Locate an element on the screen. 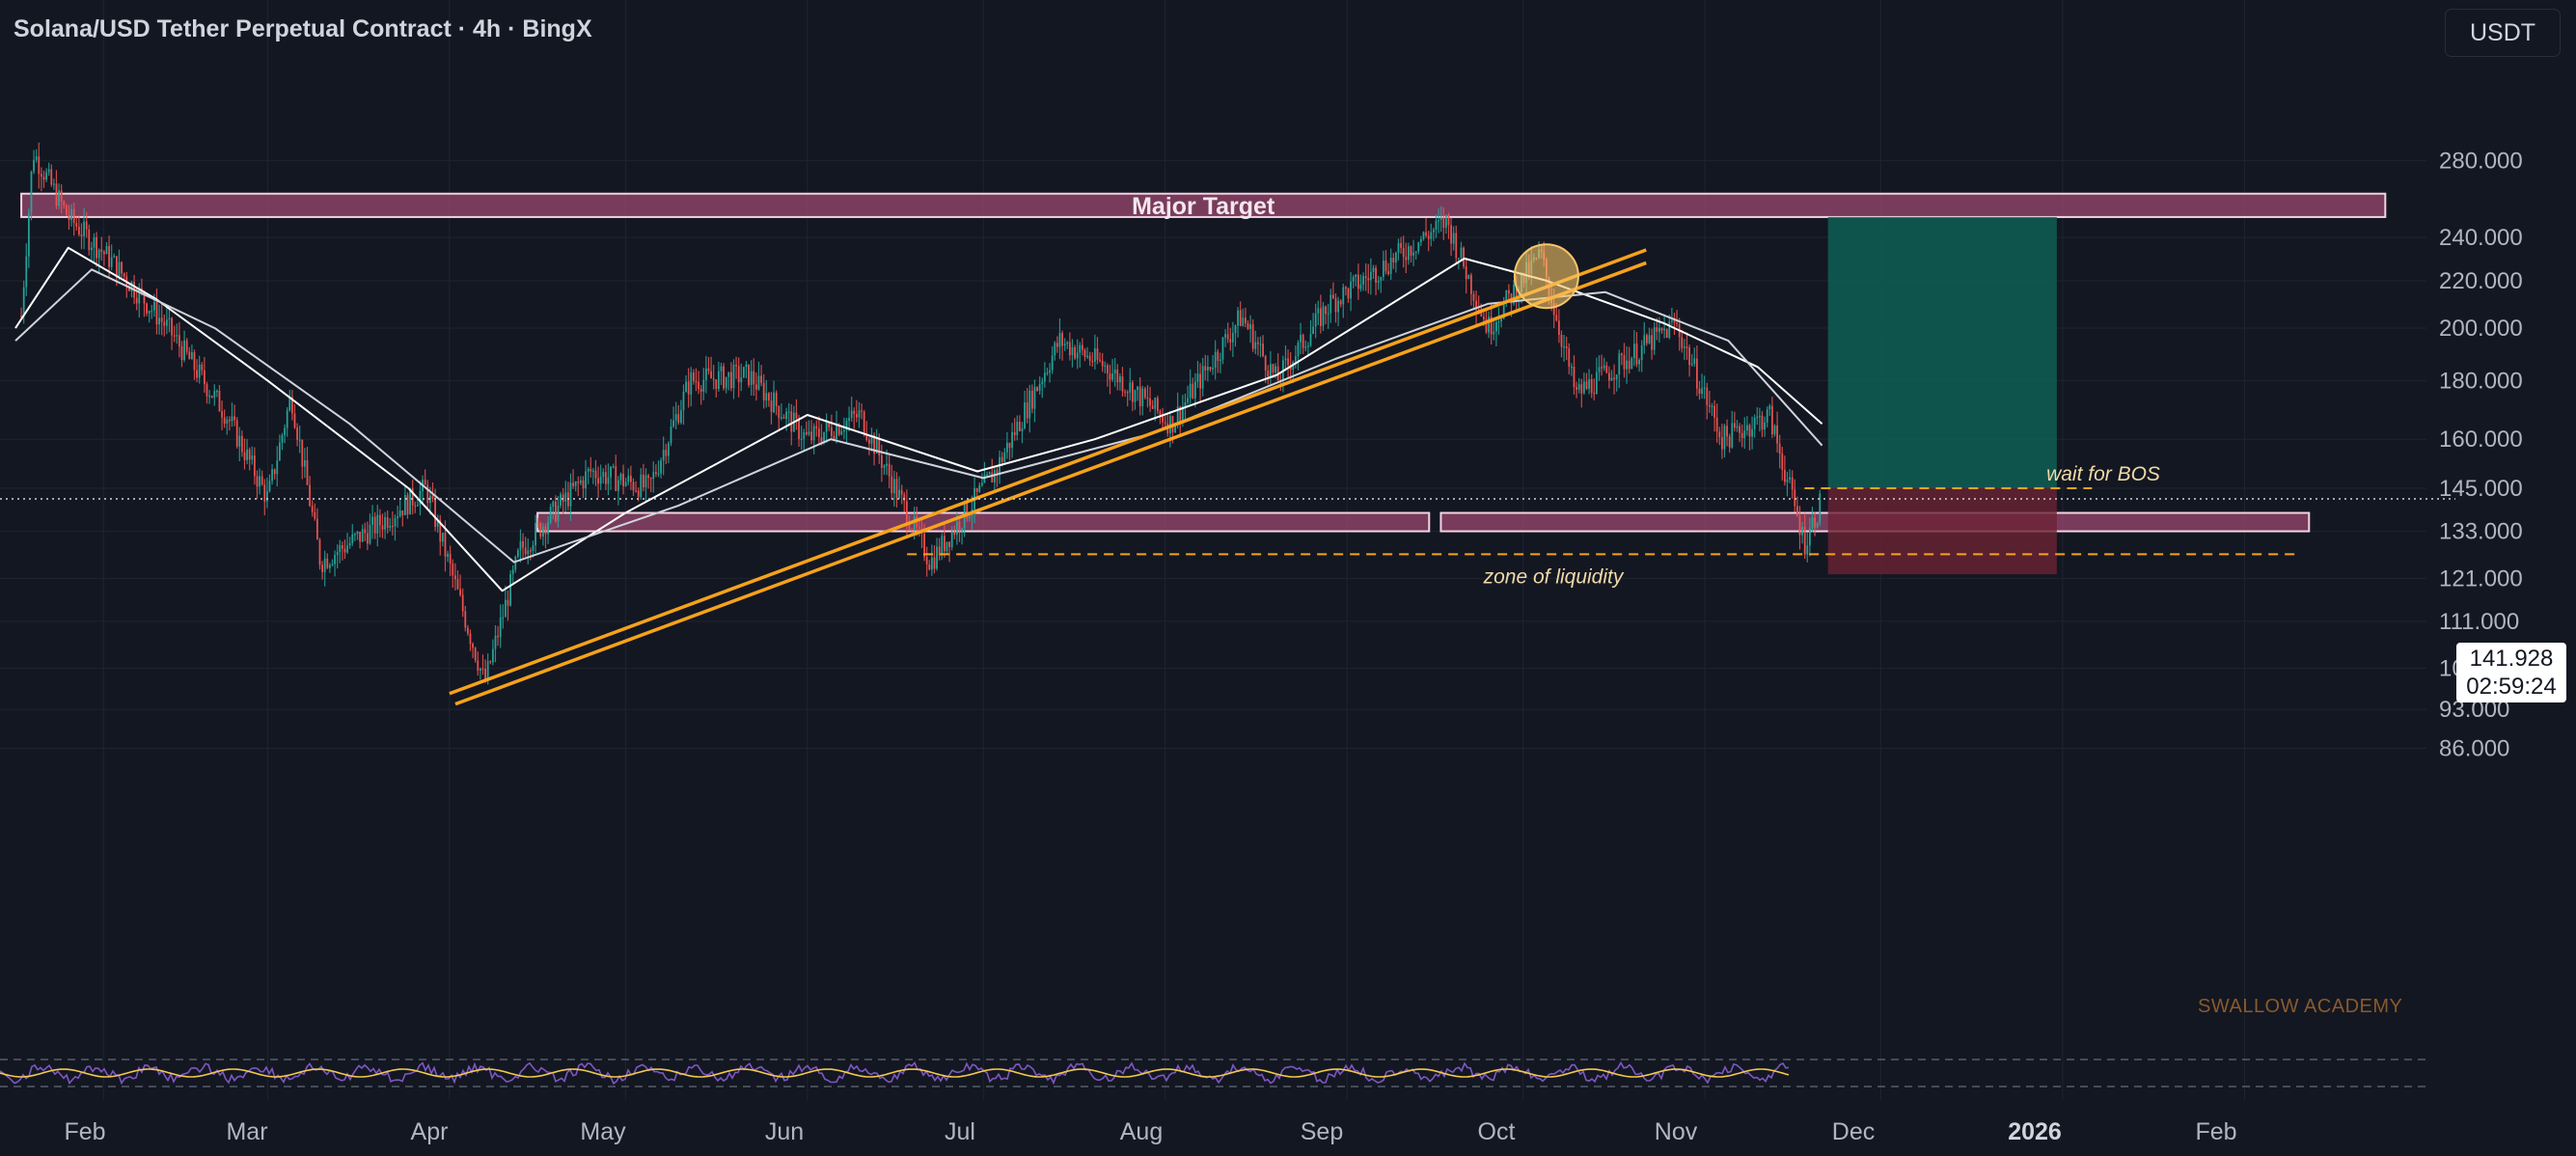 This screenshot has height=1156, width=2576. time-tick-label: 2026 is located at coordinates (2035, 1131).